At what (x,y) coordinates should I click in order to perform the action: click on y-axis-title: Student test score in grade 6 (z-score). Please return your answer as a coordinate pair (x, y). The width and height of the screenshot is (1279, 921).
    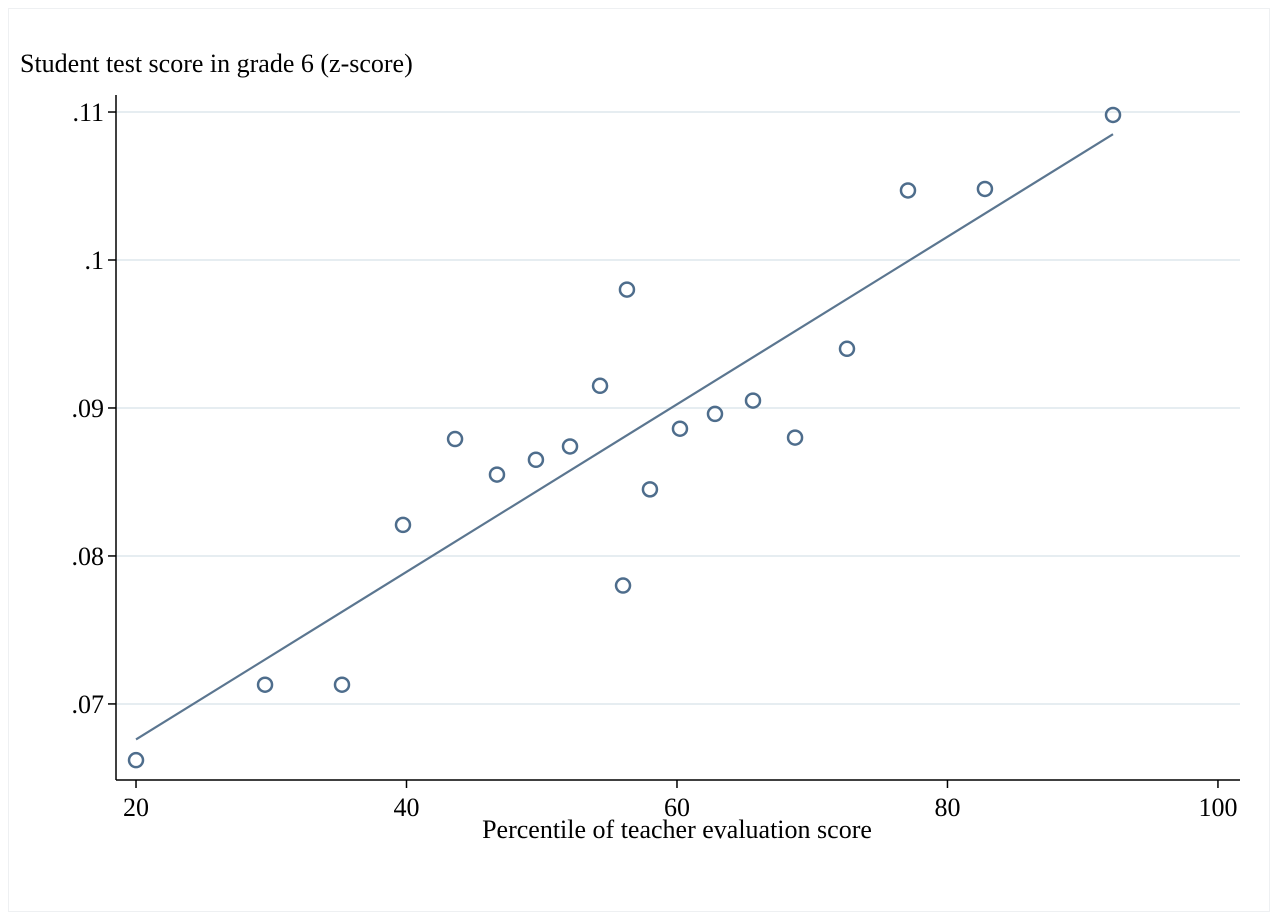
    Looking at the image, I should click on (216, 63).